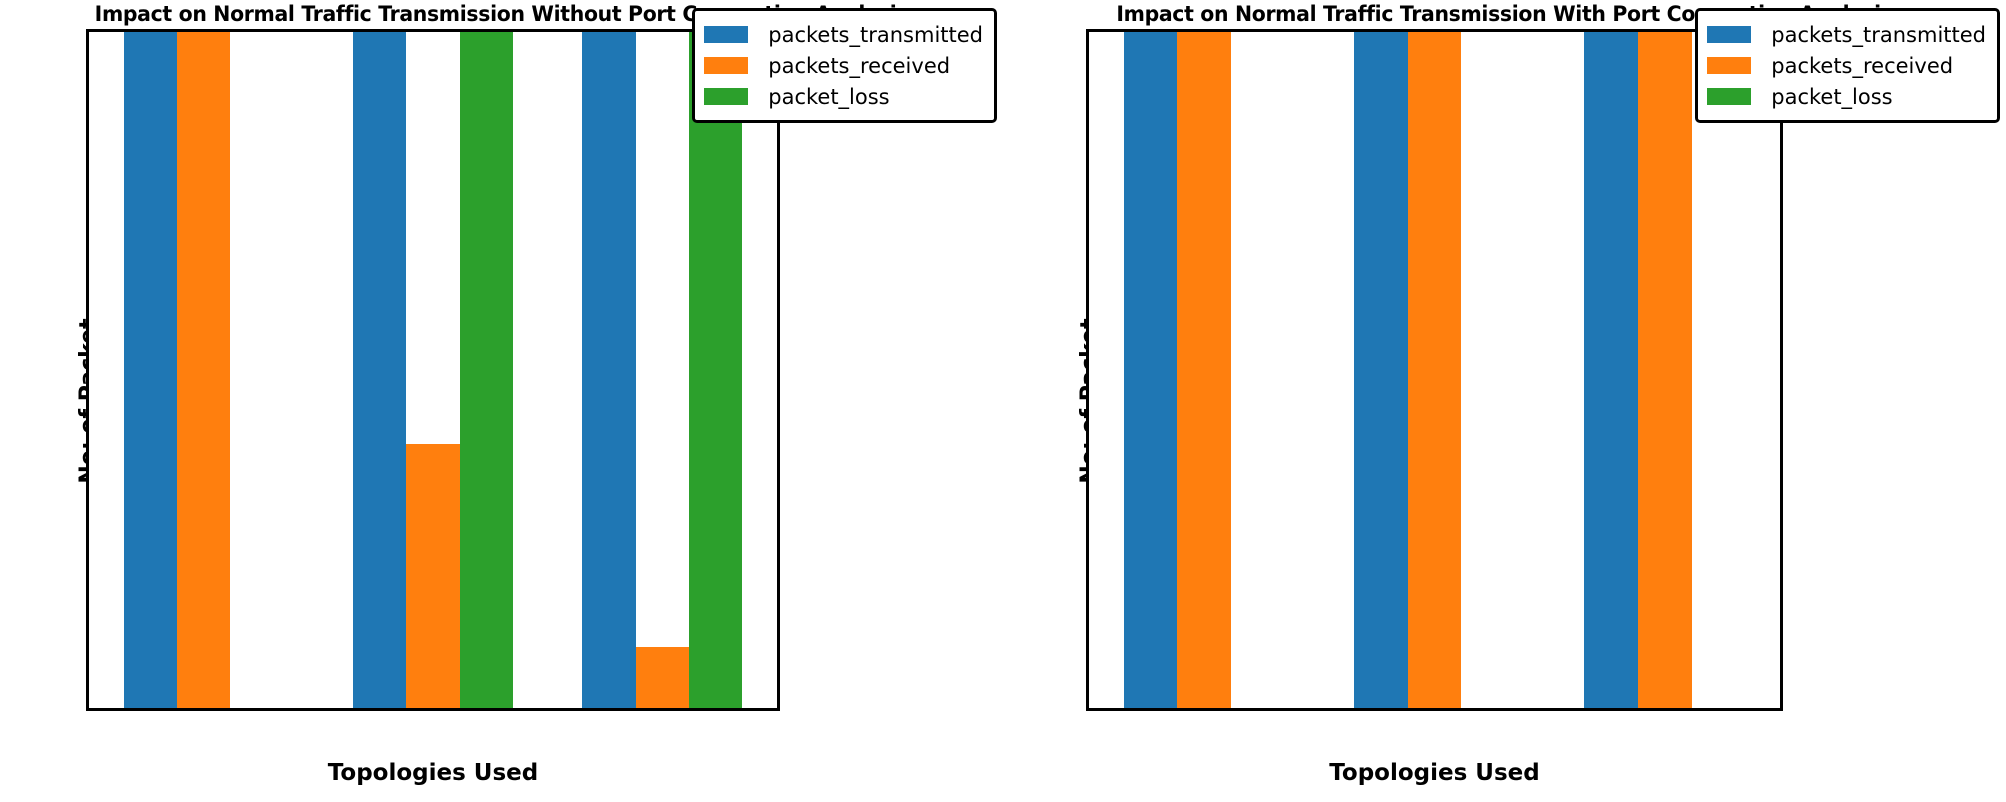 The image size is (2006, 802). Describe the element at coordinates (486, 370) in the screenshot. I see `bar-packet_loss-linear-topology` at that location.